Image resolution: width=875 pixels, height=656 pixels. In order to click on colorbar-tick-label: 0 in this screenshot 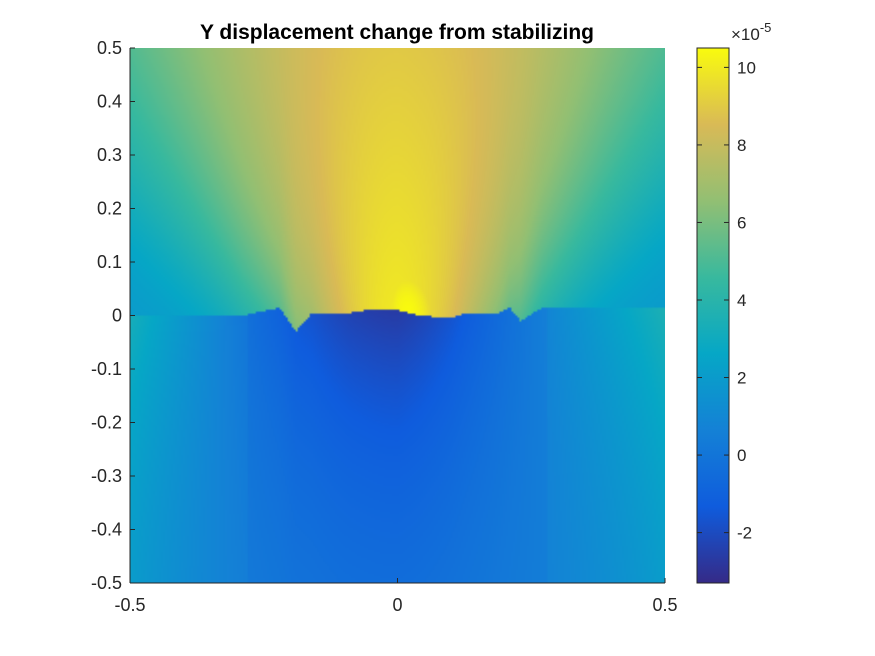, I will do `click(741, 455)`.